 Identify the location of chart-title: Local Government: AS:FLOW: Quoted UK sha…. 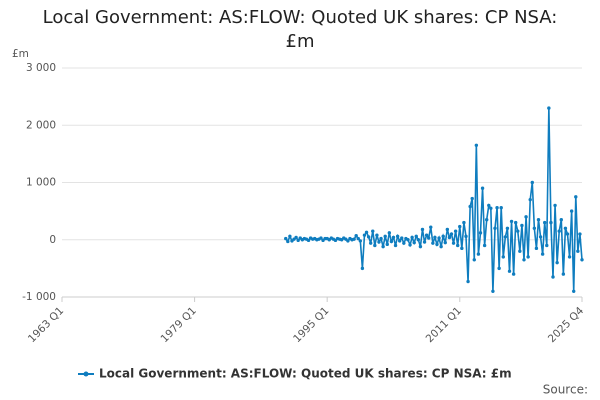
(300, 29).